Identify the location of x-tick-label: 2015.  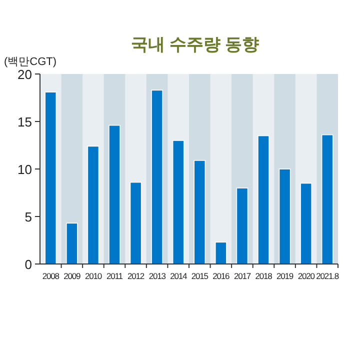
(200, 276).